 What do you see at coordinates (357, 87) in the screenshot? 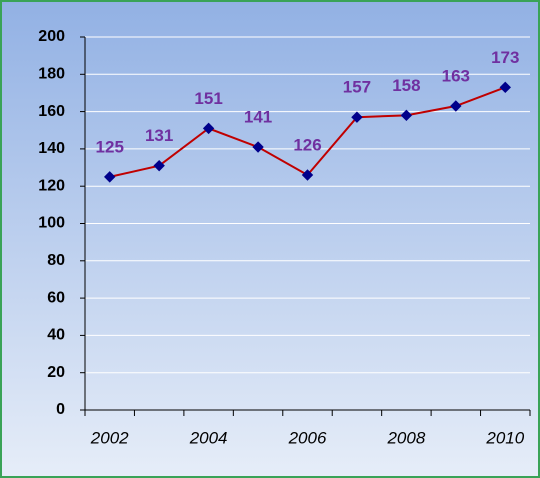
I see `data-label: 157` at bounding box center [357, 87].